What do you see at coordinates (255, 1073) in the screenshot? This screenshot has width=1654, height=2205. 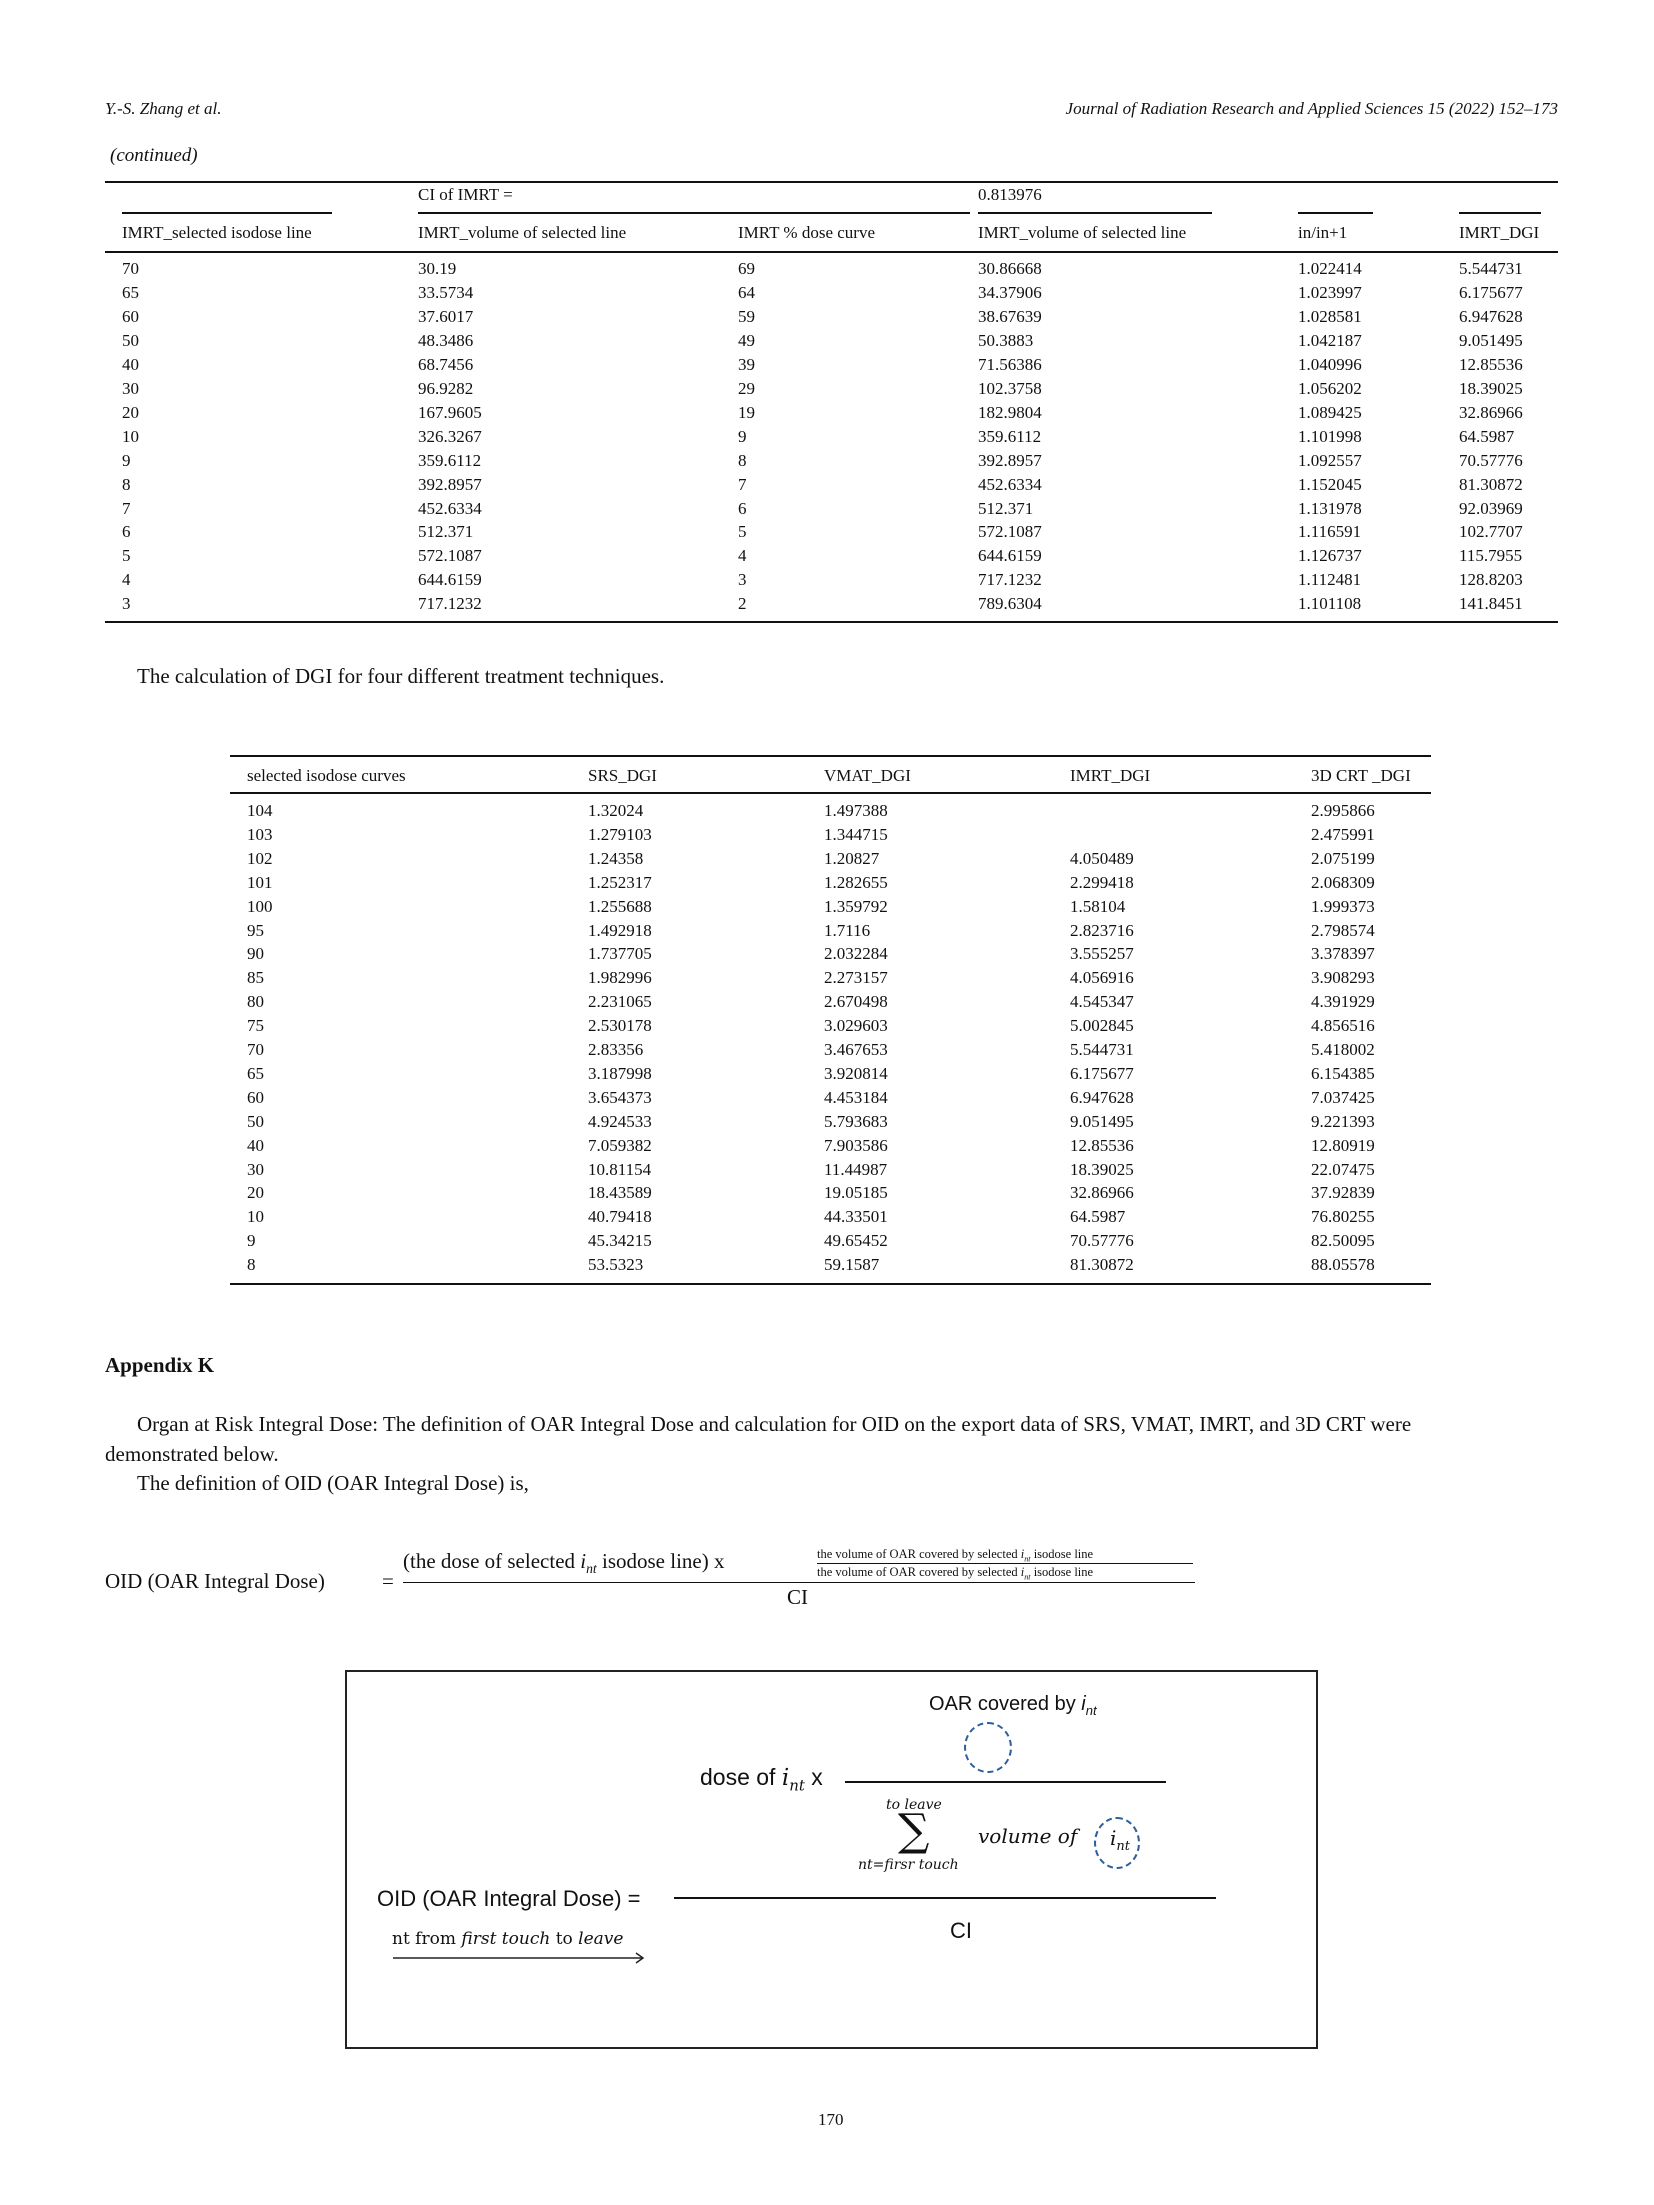 I see `table-cell: 65` at bounding box center [255, 1073].